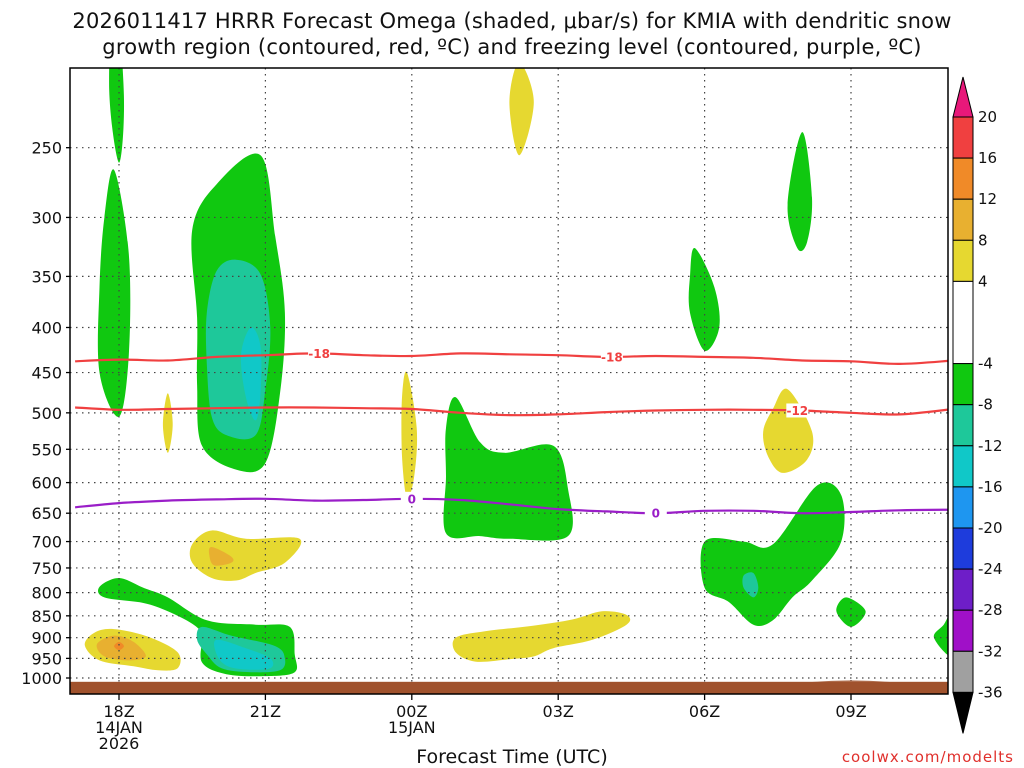  I want to click on colorbar-tick-label--12: -12, so click(990, 446).